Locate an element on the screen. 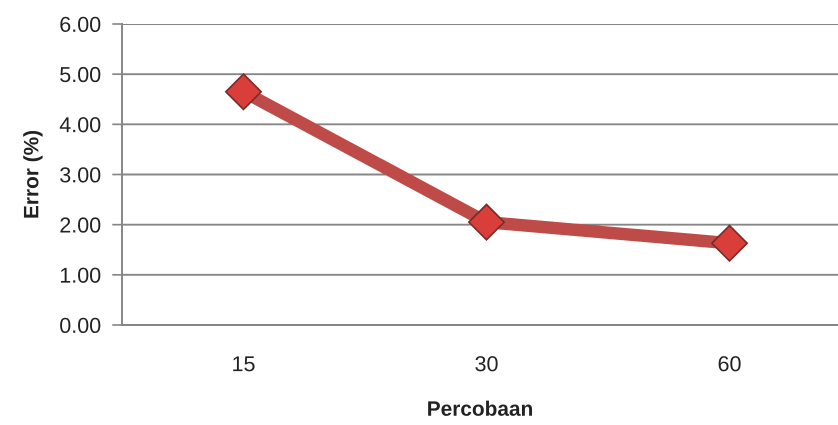  y-tick-label: 2.00 is located at coordinates (80, 225).